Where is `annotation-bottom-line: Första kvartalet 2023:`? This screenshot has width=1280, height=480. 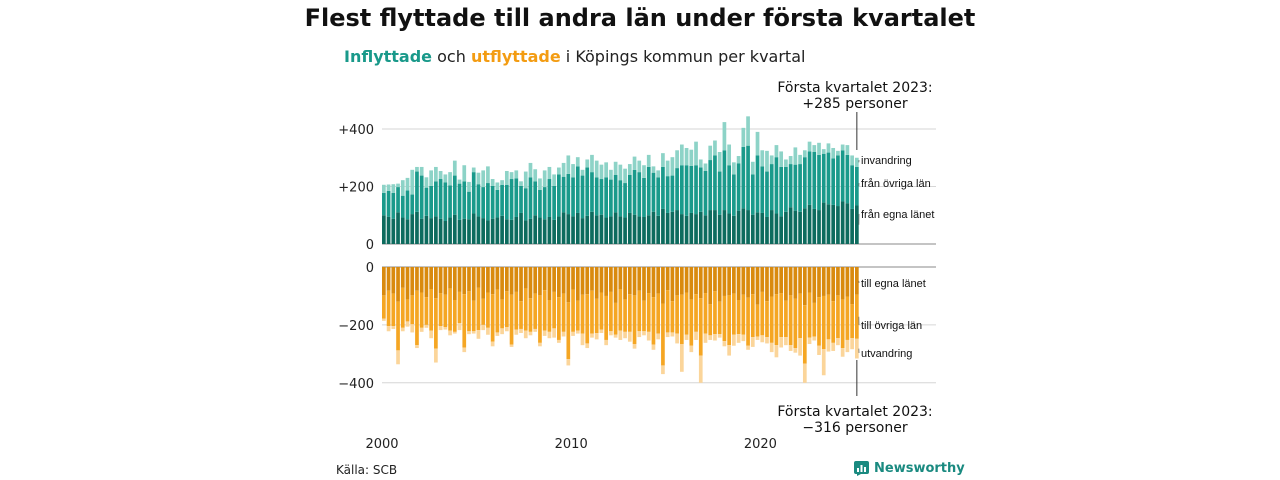
annotation-bottom-line: Första kvartalet 2023: is located at coordinates (854, 412).